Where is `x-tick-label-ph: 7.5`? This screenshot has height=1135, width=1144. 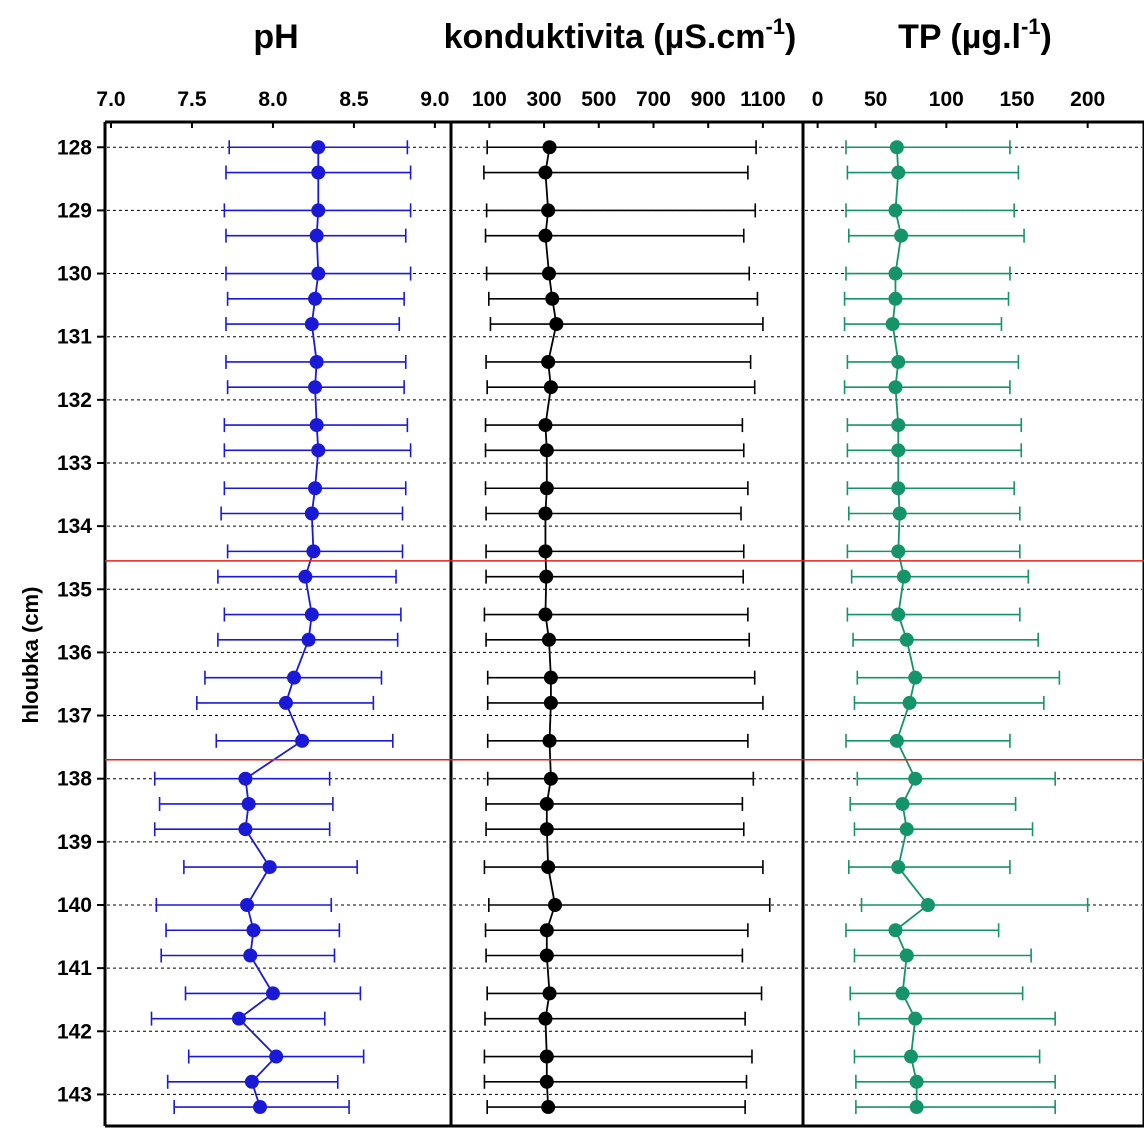 x-tick-label-ph: 7.5 is located at coordinates (192, 99).